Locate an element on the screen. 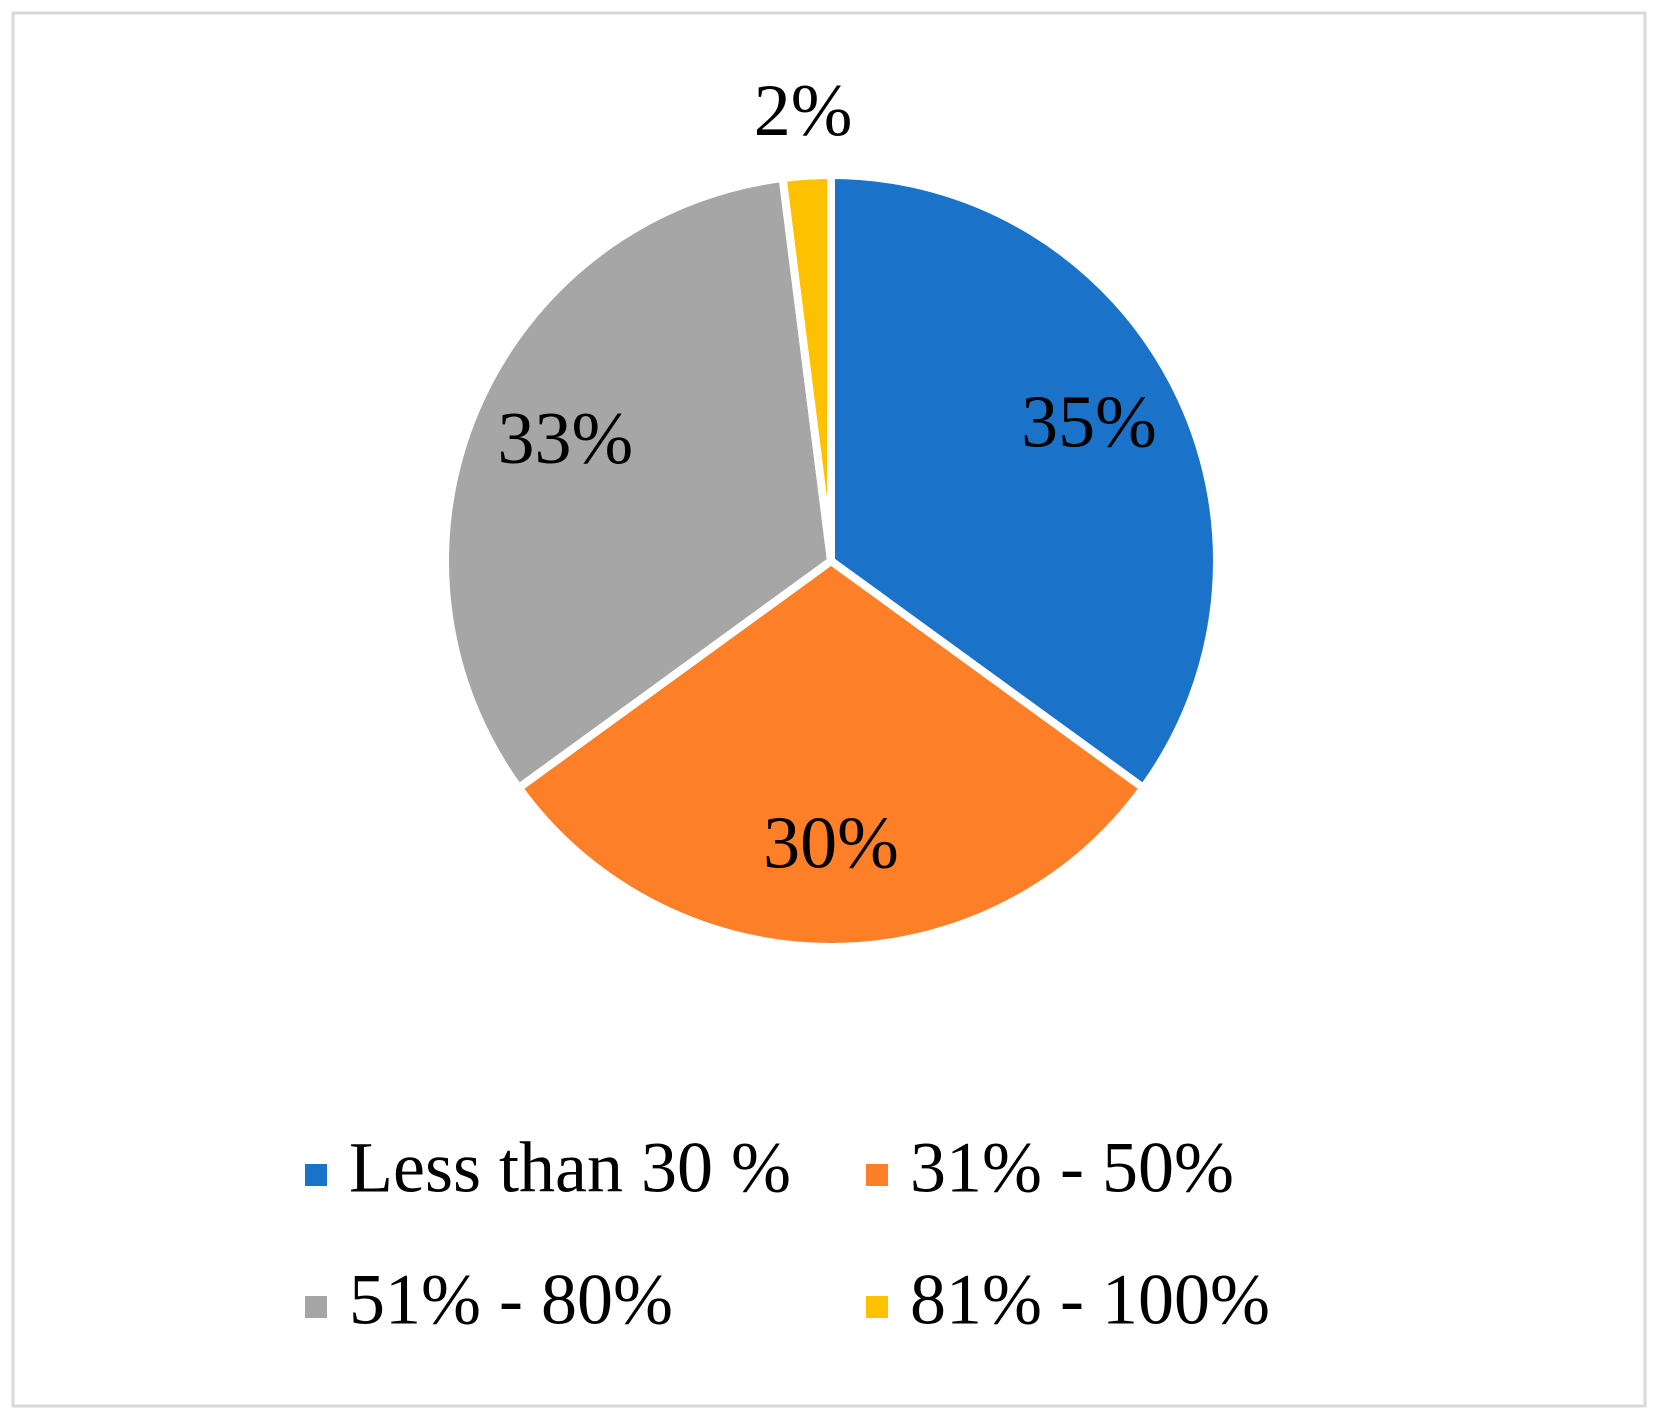 This screenshot has height=1419, width=1659. data-label: 2% is located at coordinates (803, 111).